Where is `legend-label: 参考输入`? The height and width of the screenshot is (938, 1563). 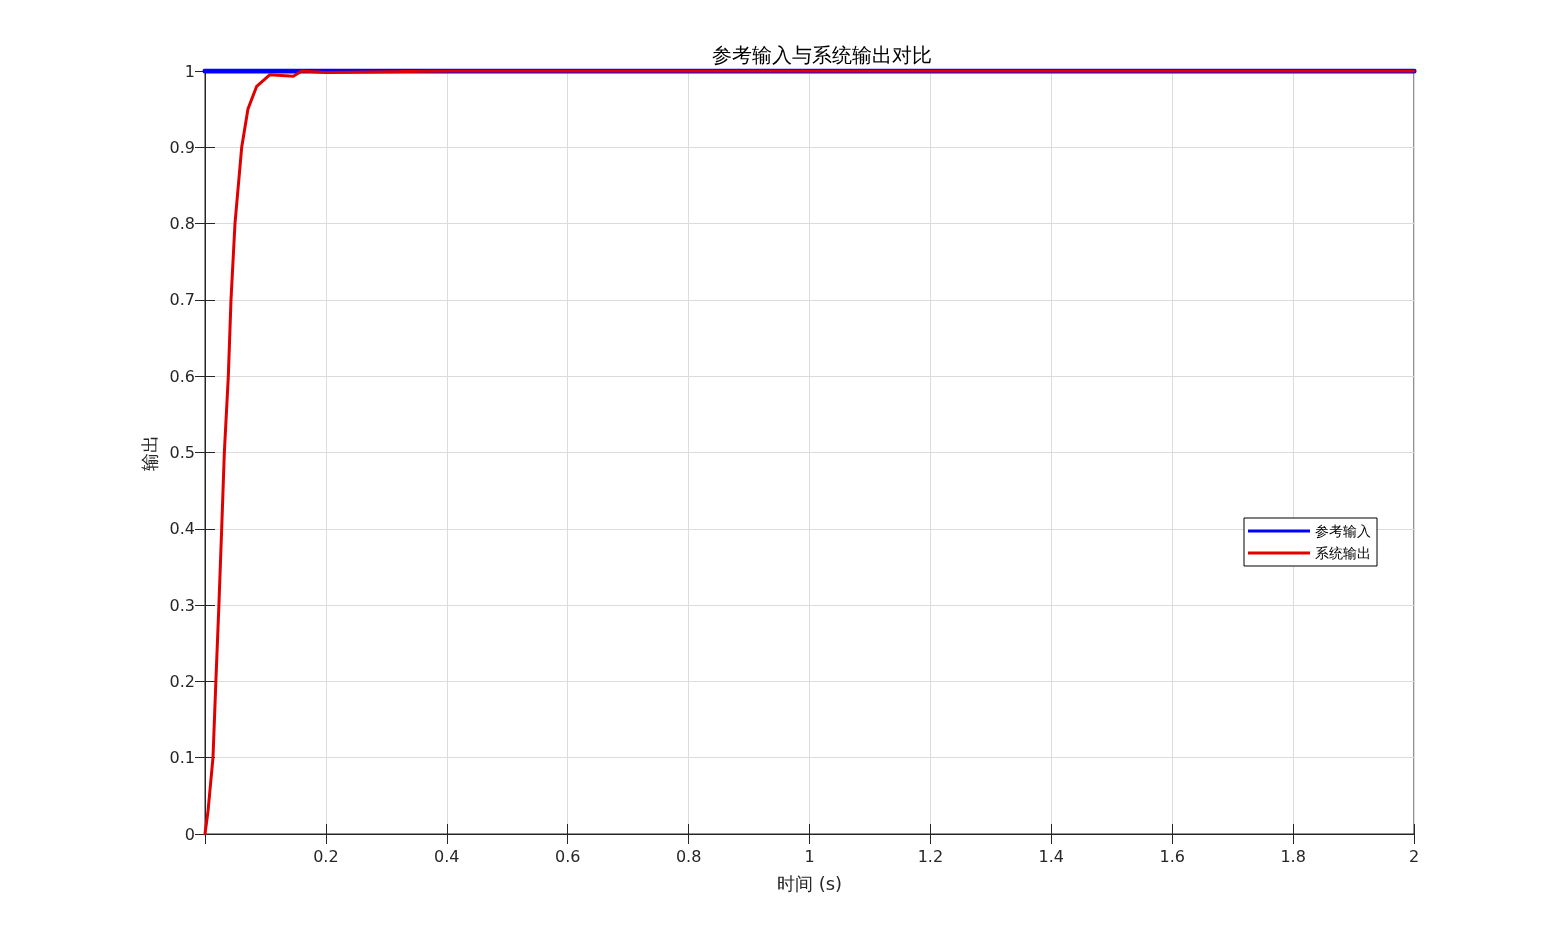
legend-label: 参考输入 is located at coordinates (1343, 531).